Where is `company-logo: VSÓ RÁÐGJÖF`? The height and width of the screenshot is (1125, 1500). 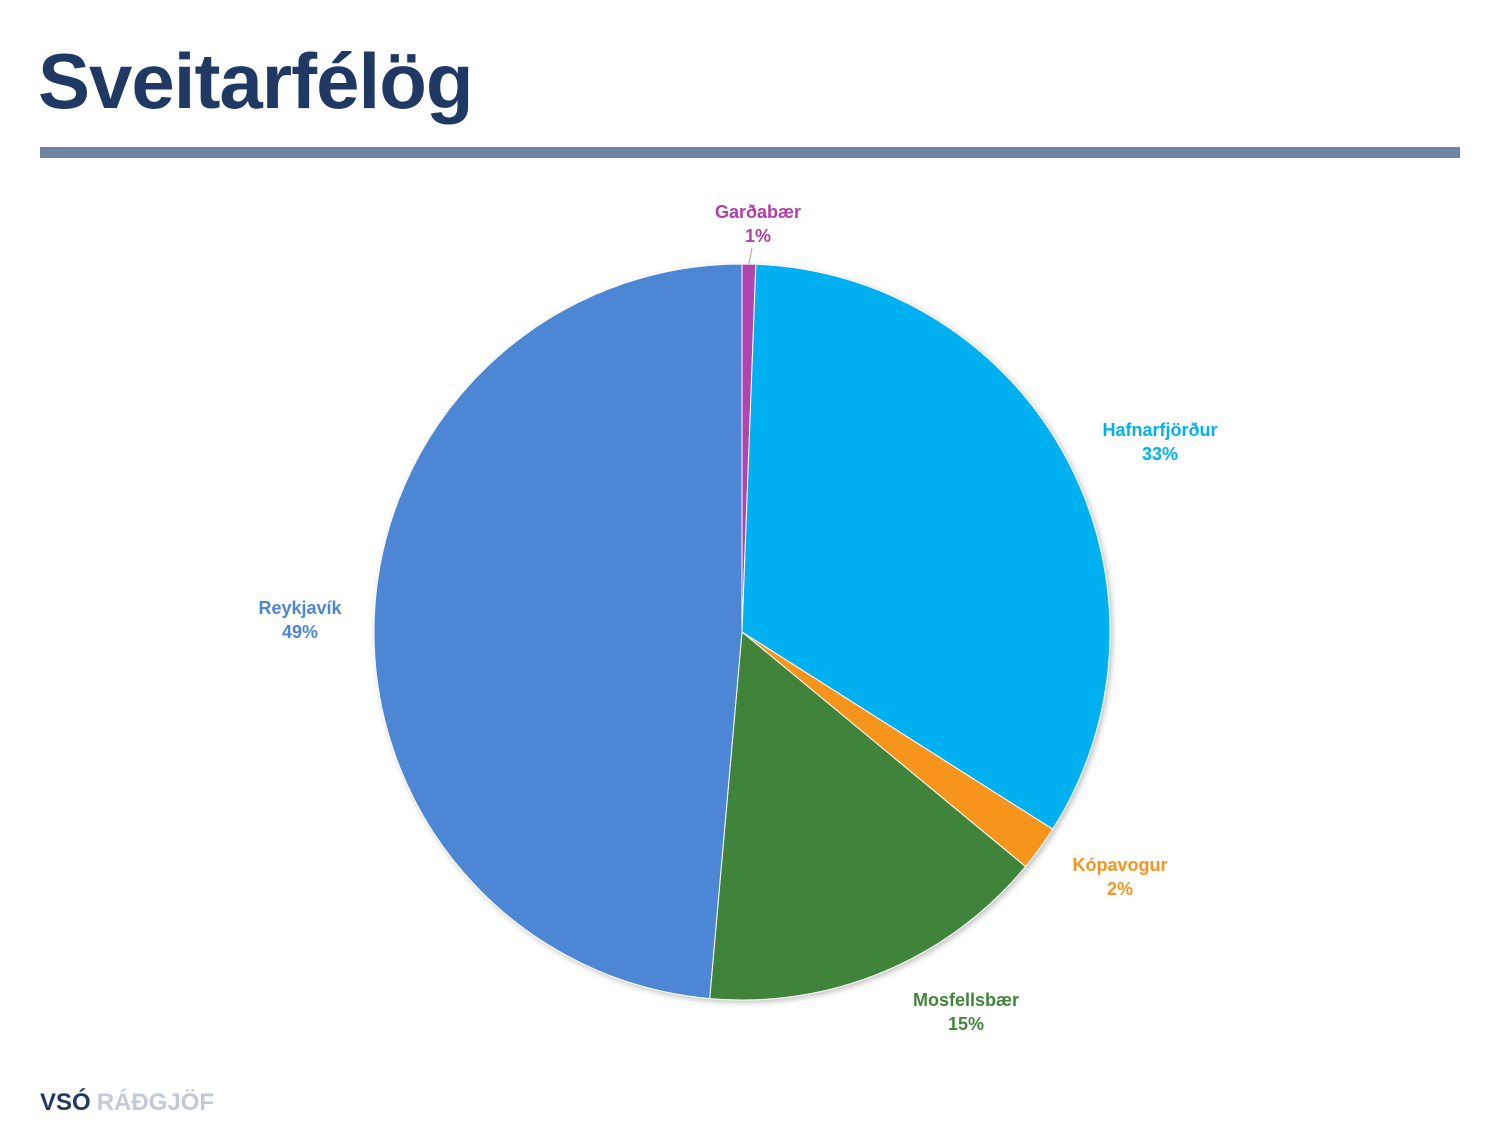
company-logo: VSÓ RÁÐGJÖF is located at coordinates (127, 1103).